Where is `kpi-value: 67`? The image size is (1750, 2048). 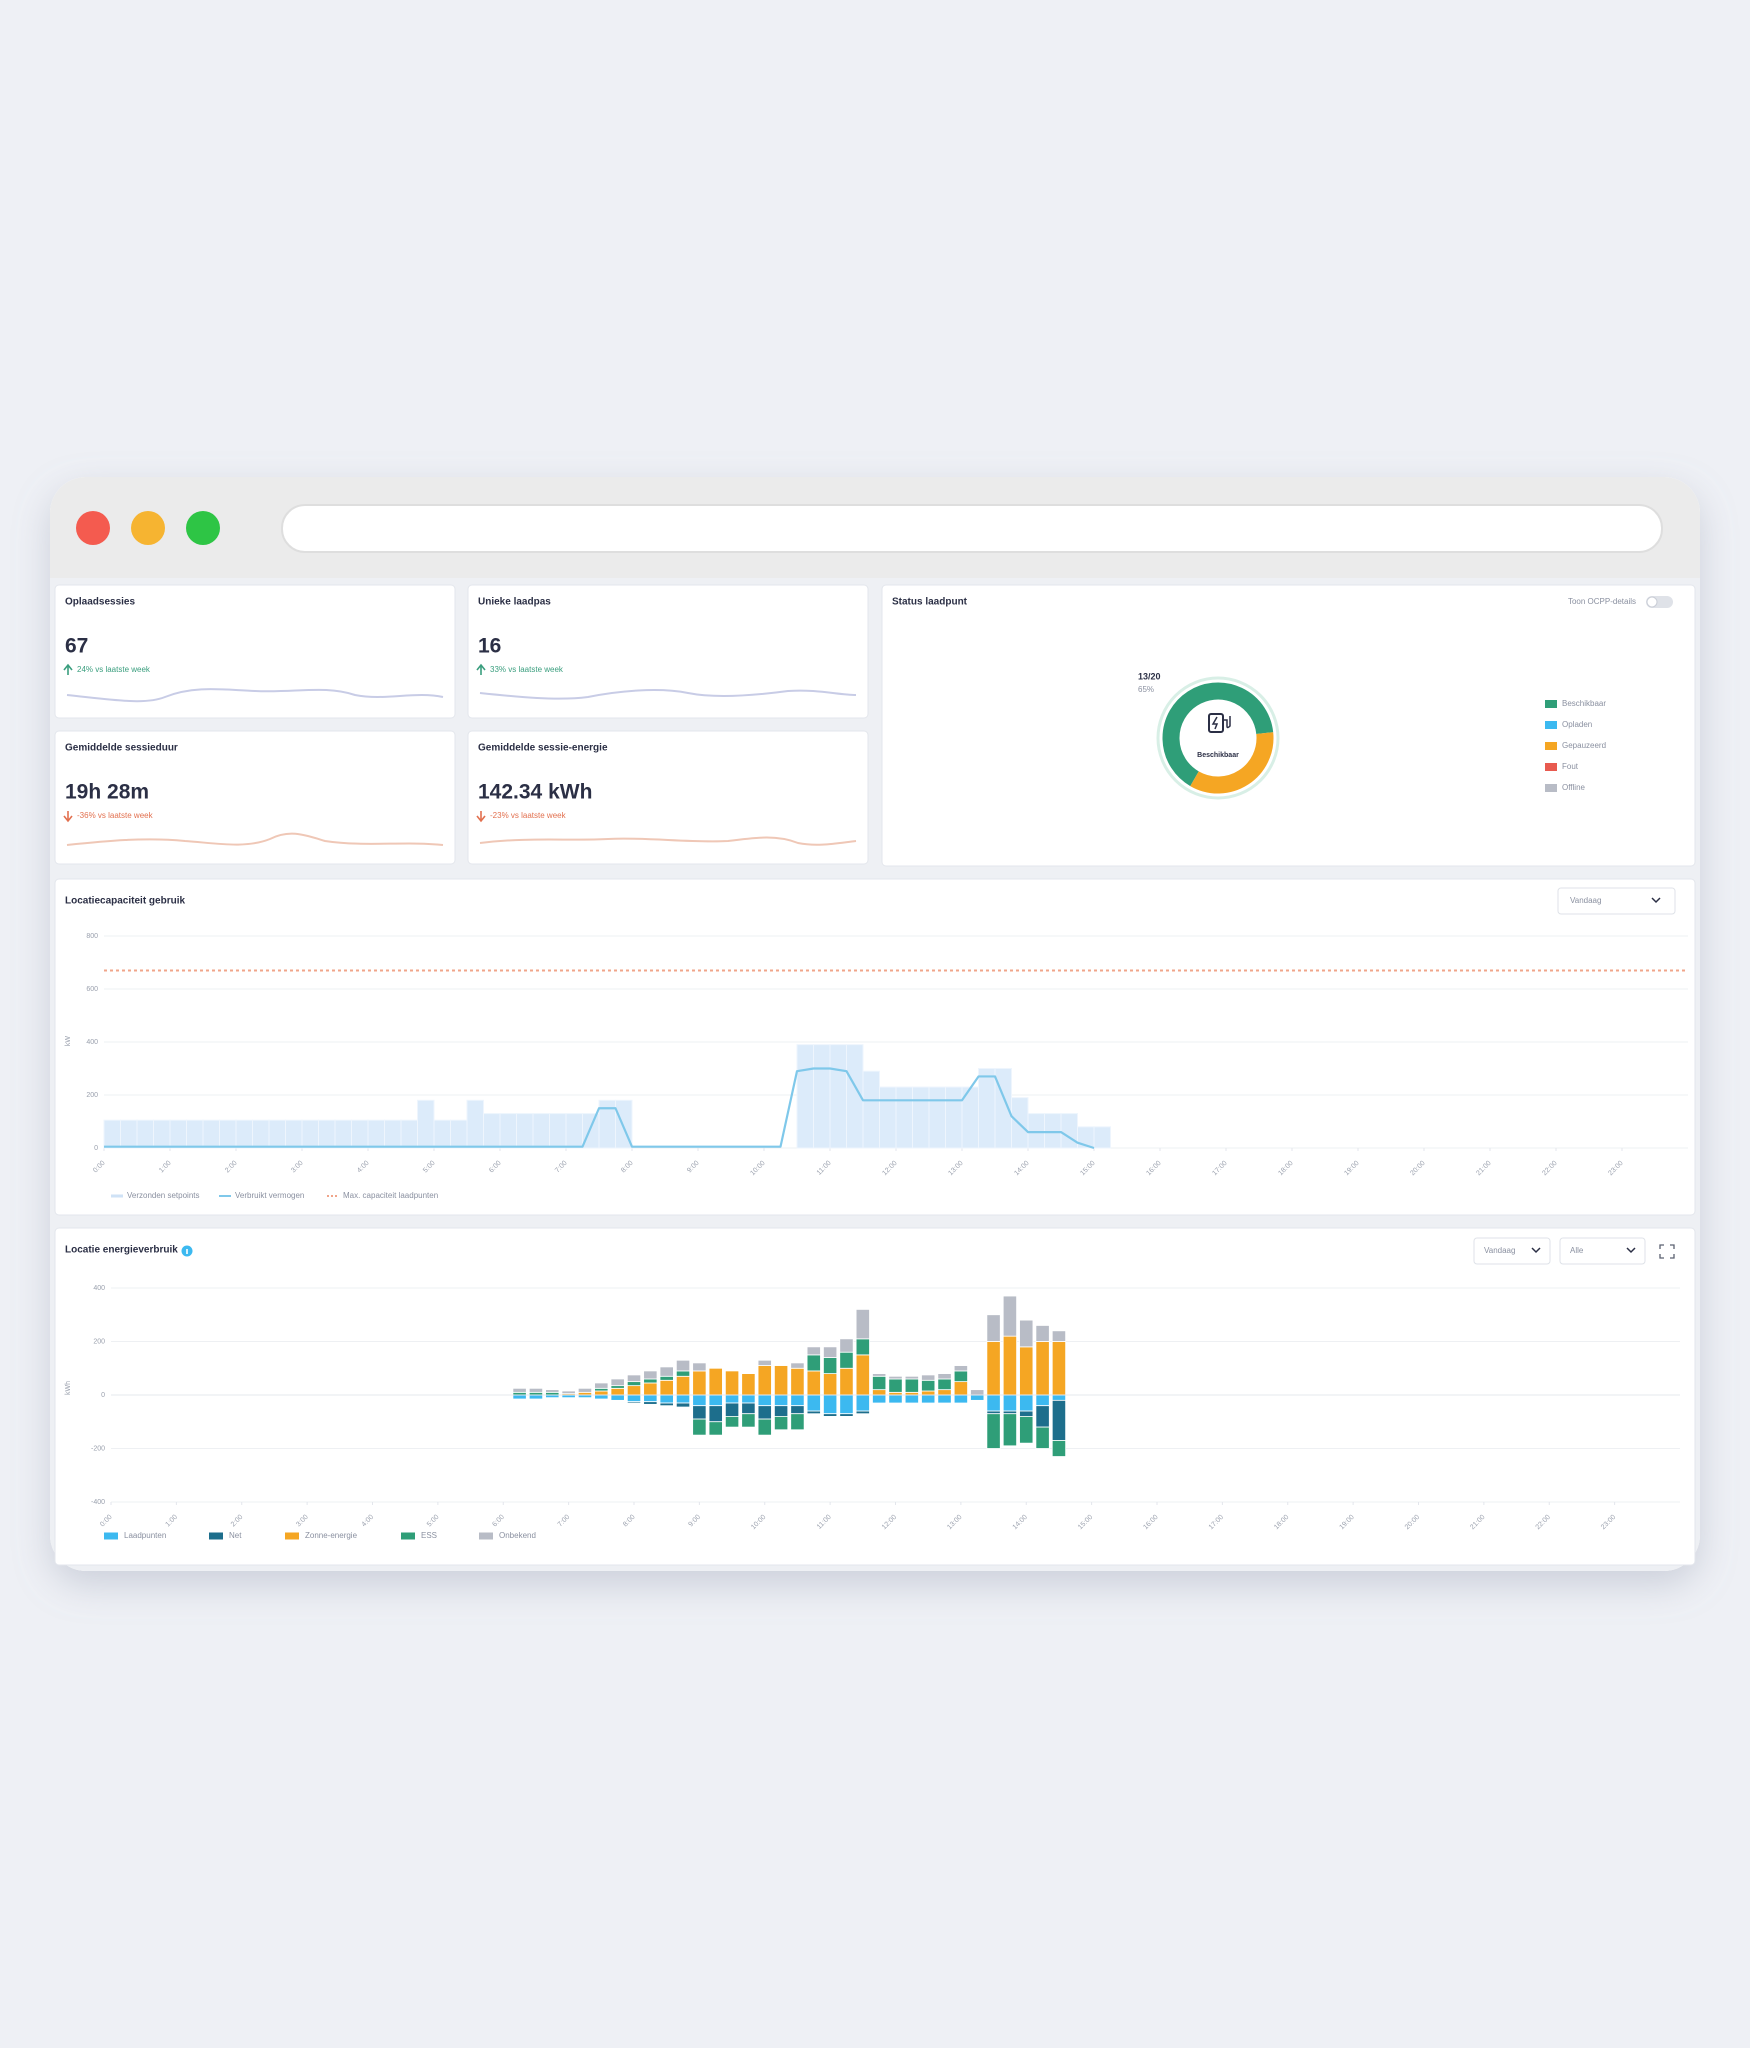 kpi-value: 67 is located at coordinates (76, 646).